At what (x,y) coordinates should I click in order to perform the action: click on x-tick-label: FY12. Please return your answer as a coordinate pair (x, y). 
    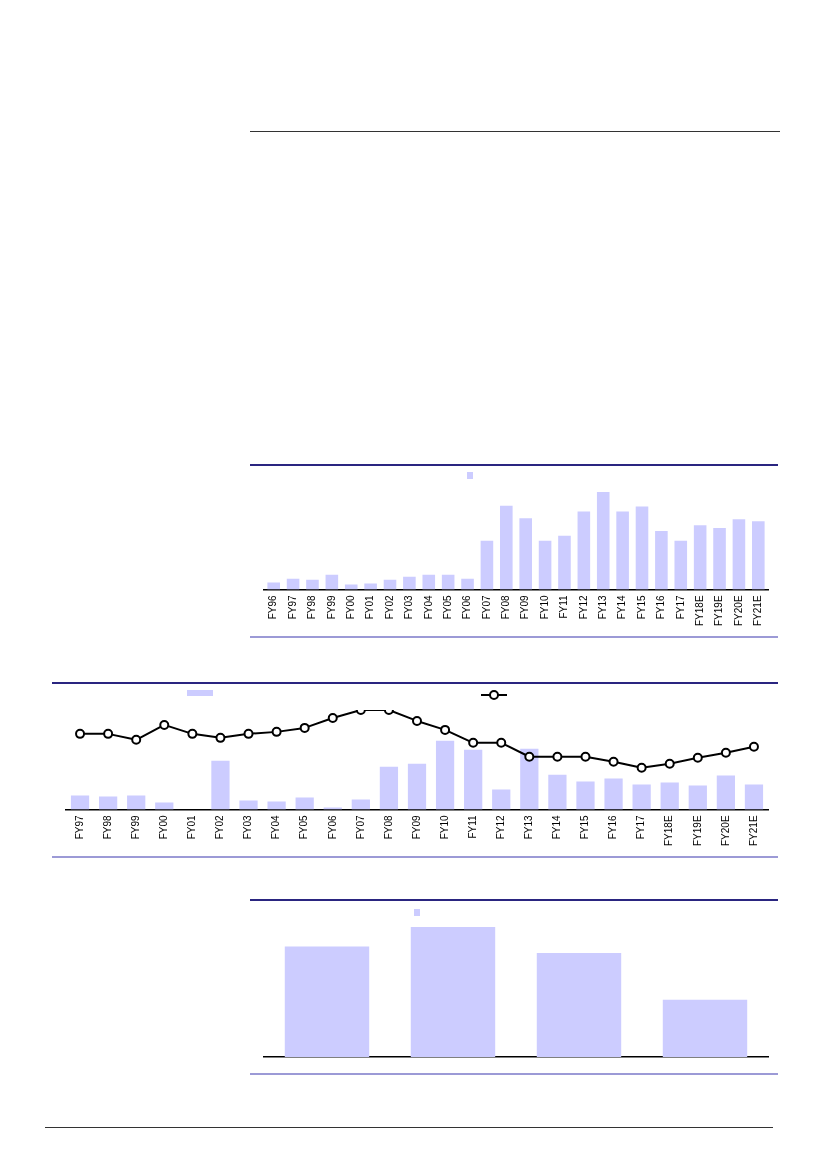
    Looking at the image, I should click on (583, 607).